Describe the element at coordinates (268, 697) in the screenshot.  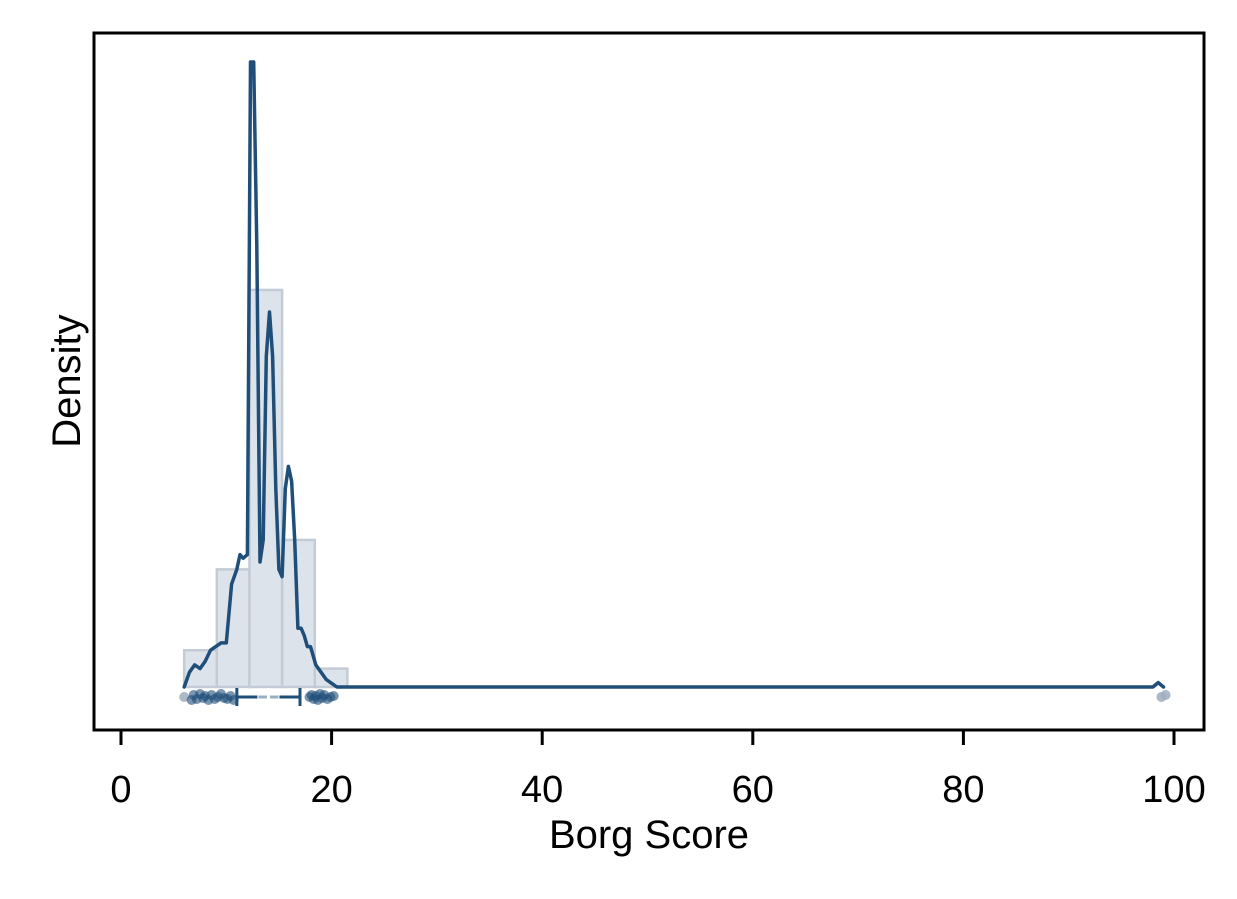
I see `boxplot` at that location.